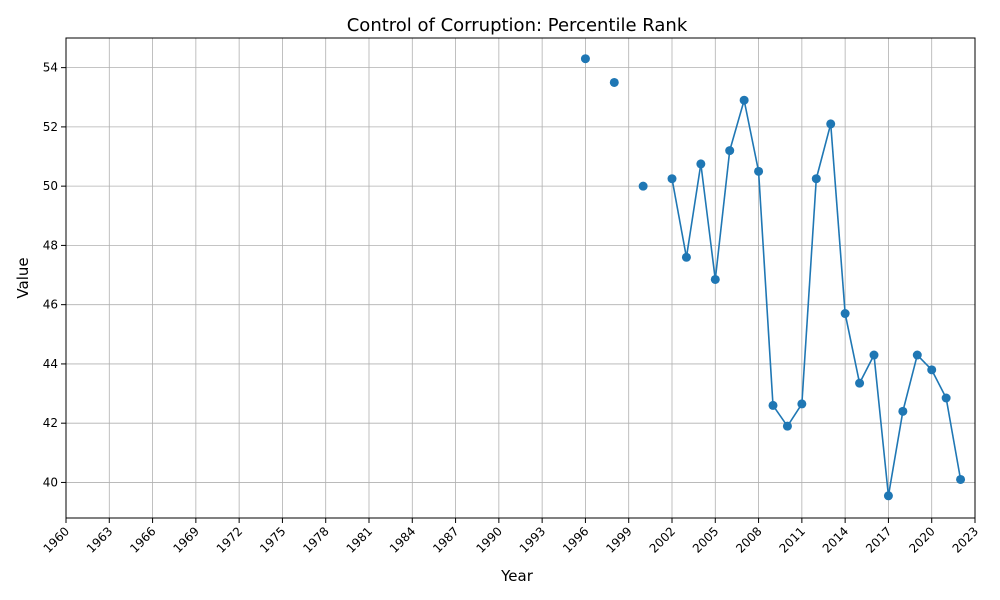 The image size is (1000, 600). What do you see at coordinates (50, 186) in the screenshot?
I see `y-tick-label: 50` at bounding box center [50, 186].